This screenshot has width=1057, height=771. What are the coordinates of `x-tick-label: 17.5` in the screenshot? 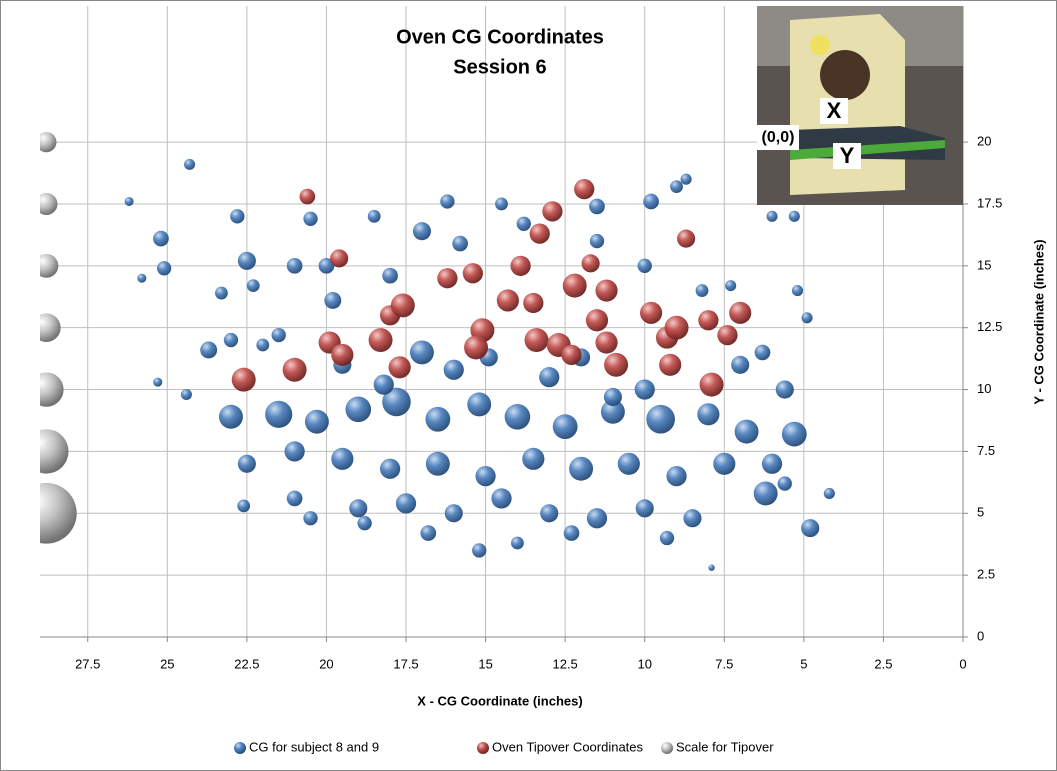 It's located at (405, 663).